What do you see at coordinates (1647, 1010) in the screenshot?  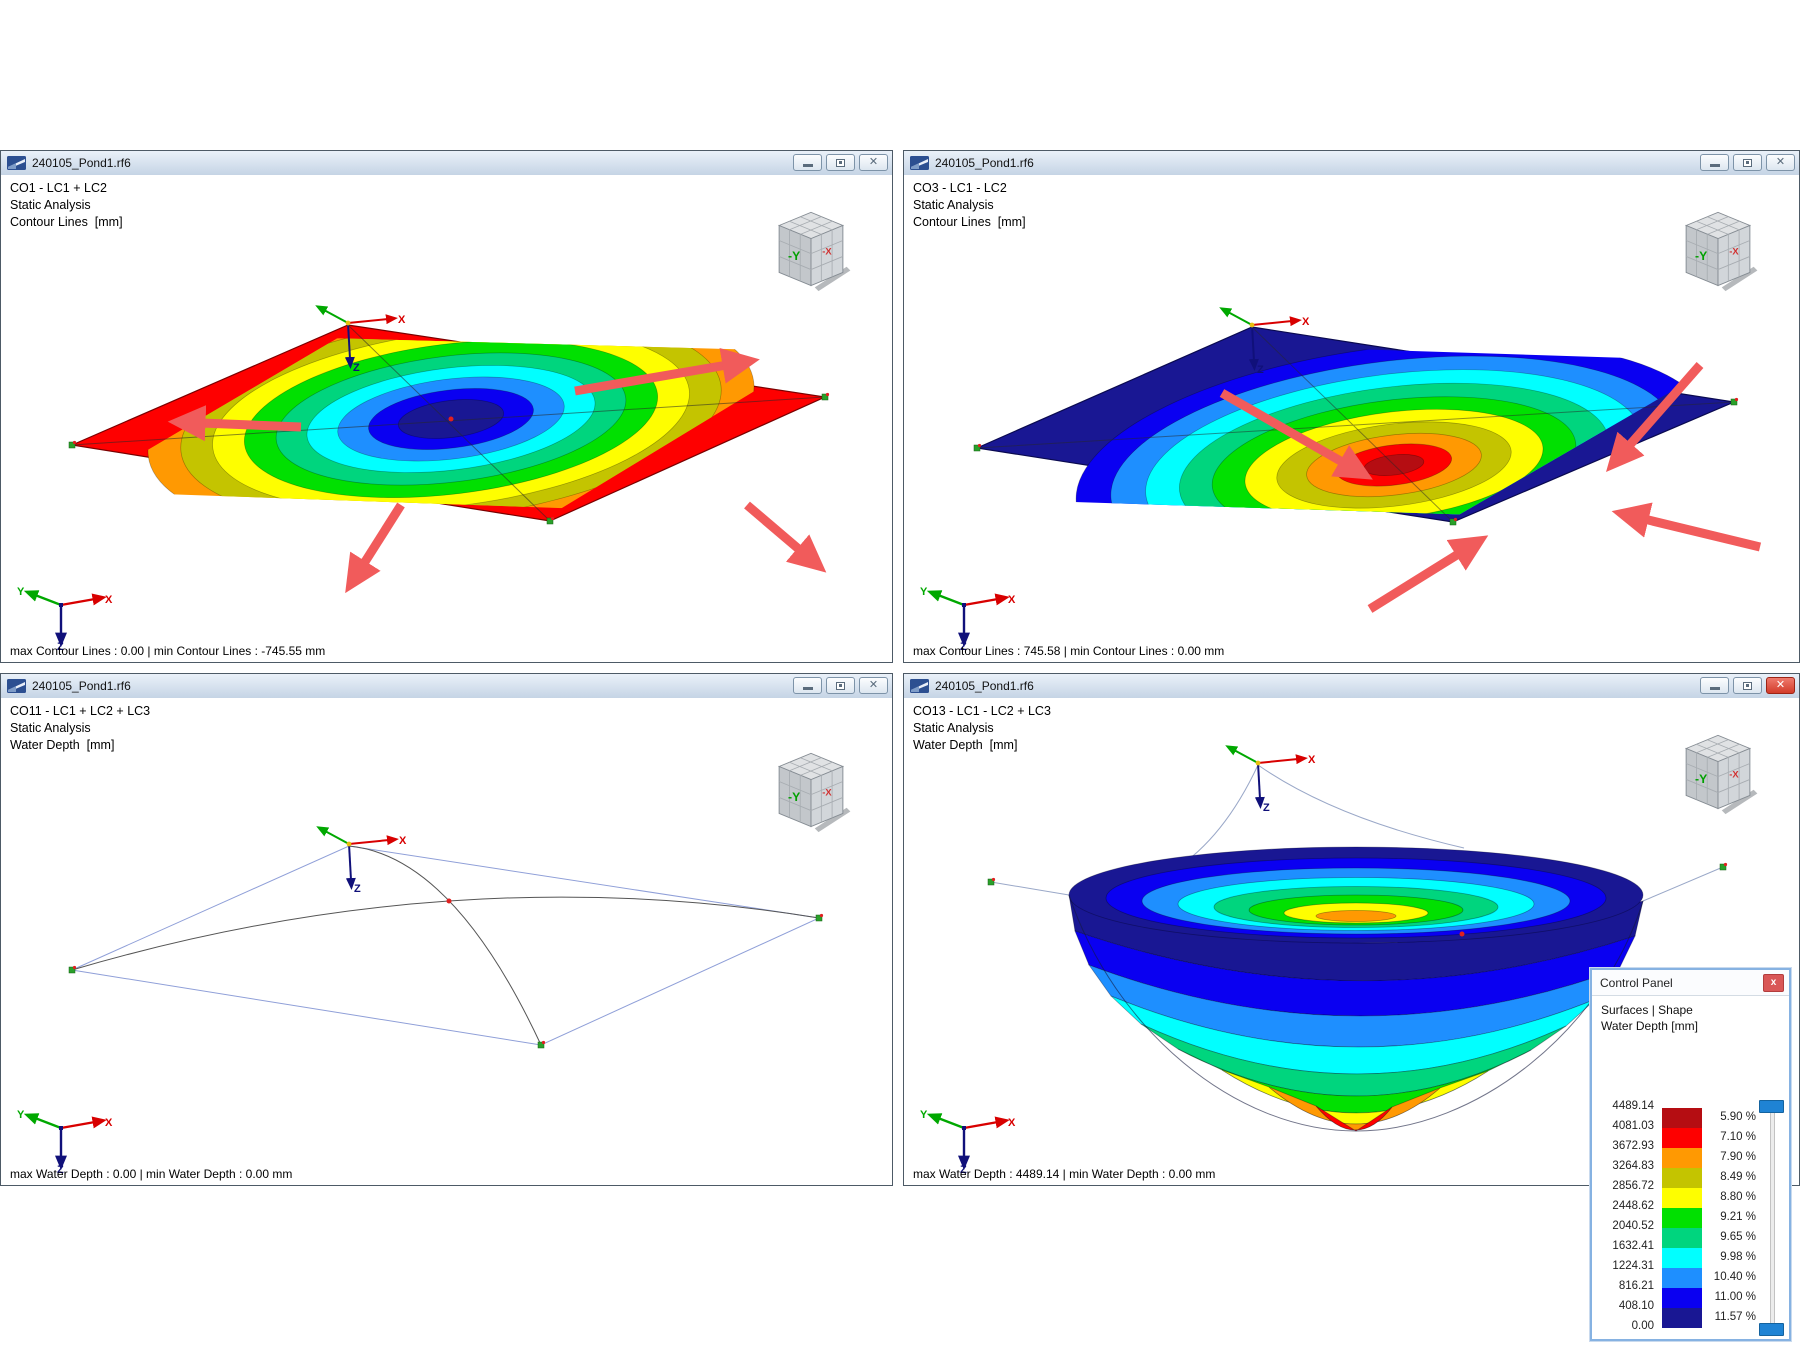 I see `legend-header-line1: Surfaces | Shape` at bounding box center [1647, 1010].